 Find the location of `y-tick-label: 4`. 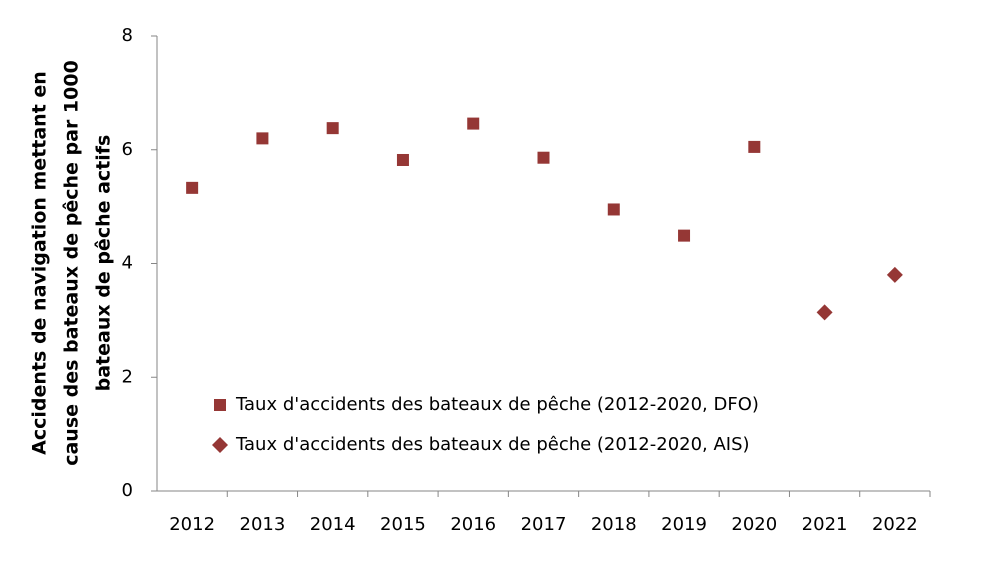

y-tick-label: 4 is located at coordinates (127, 263).